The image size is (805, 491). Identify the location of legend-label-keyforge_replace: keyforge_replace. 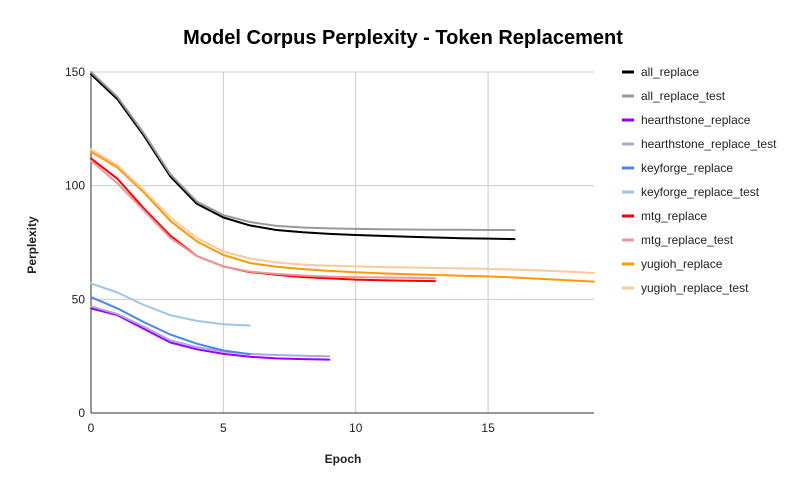
(687, 168).